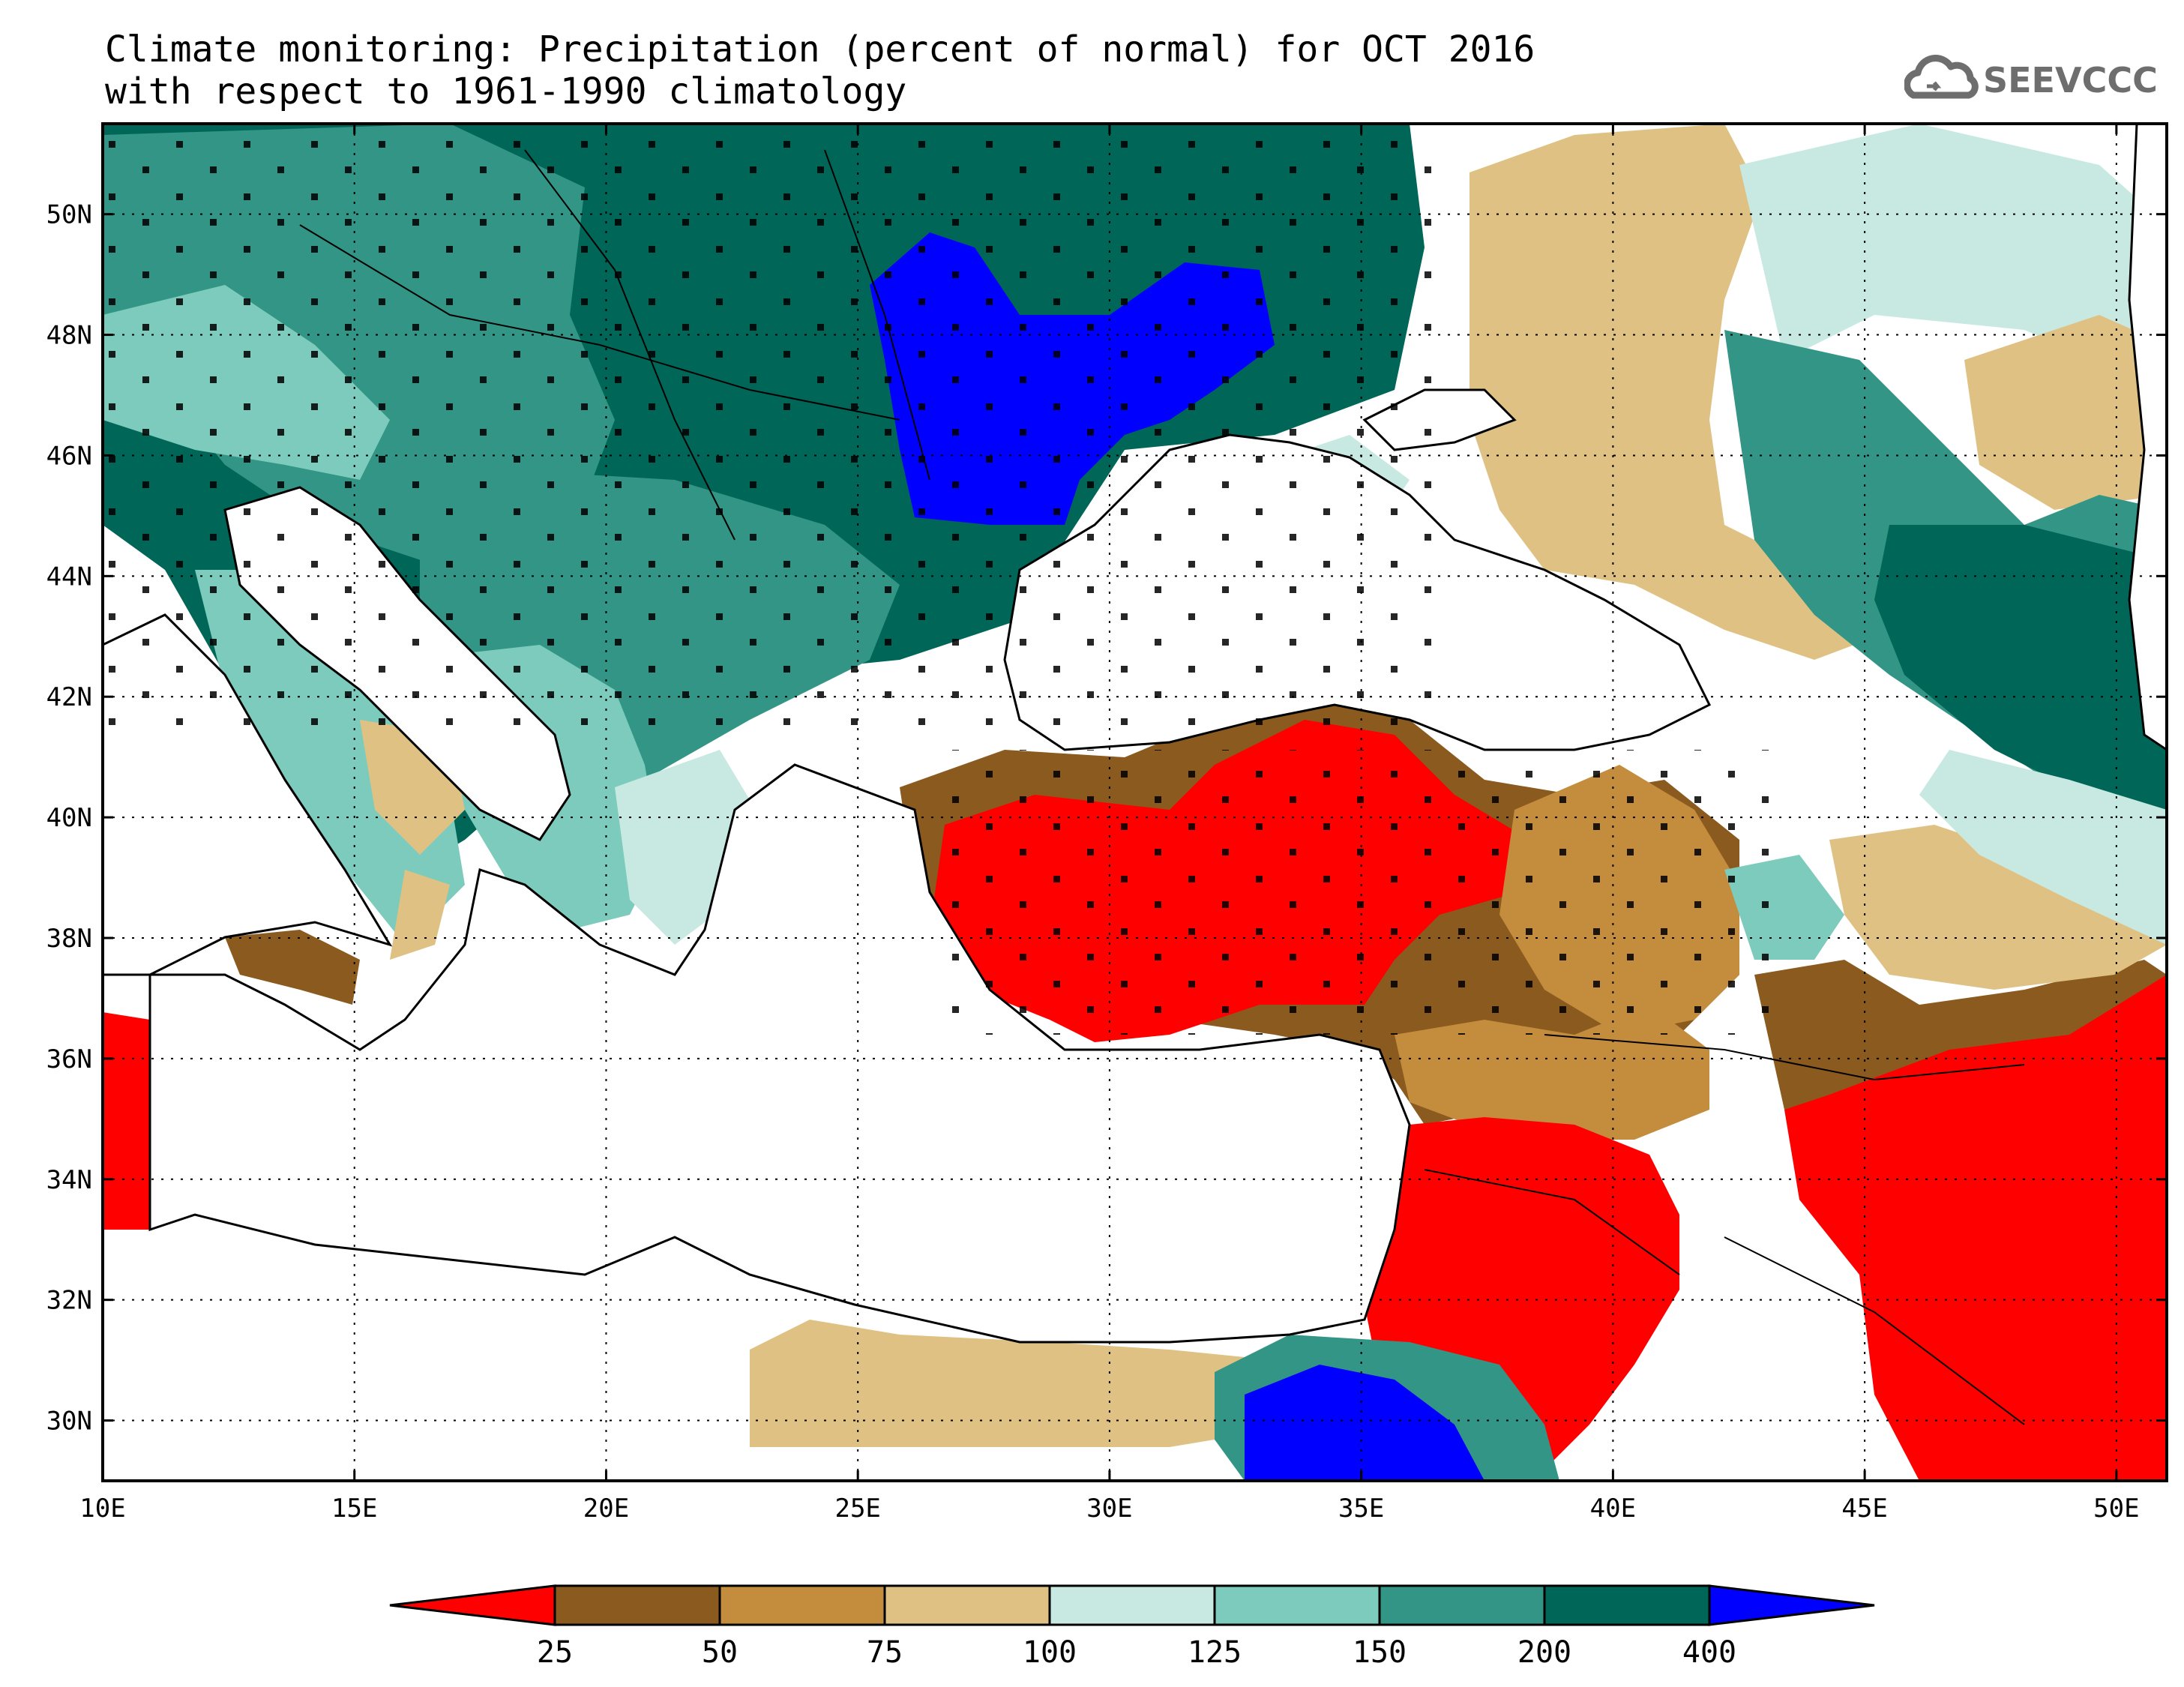  Describe the element at coordinates (857, 1509) in the screenshot. I see `x-tick-label: 25E` at that location.